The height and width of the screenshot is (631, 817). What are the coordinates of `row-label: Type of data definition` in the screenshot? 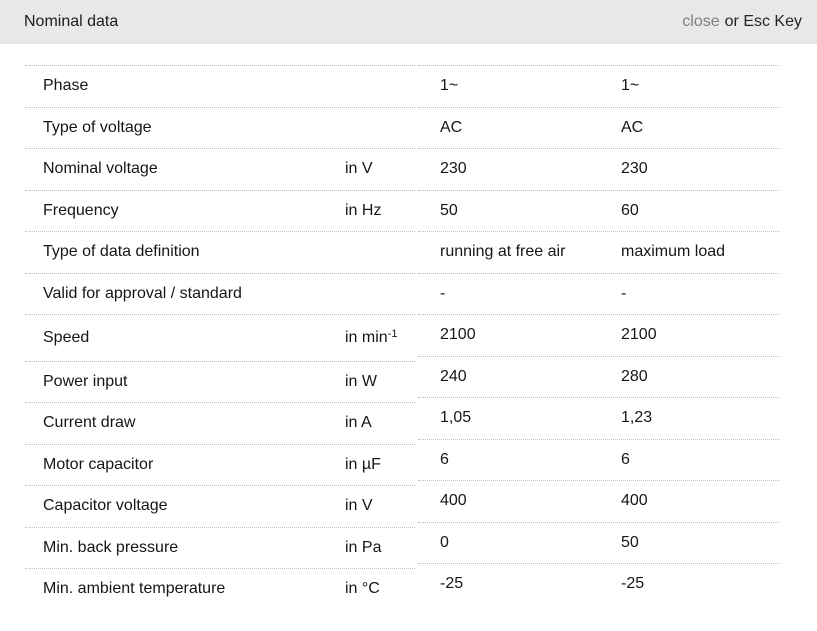 It's located at (121, 252).